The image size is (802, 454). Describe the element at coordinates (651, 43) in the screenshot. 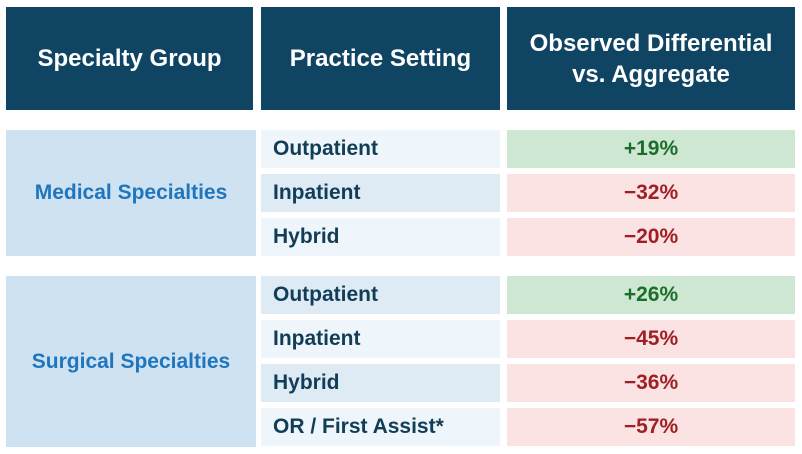

I see `header-observed-differential-line1: Observed Differential` at that location.